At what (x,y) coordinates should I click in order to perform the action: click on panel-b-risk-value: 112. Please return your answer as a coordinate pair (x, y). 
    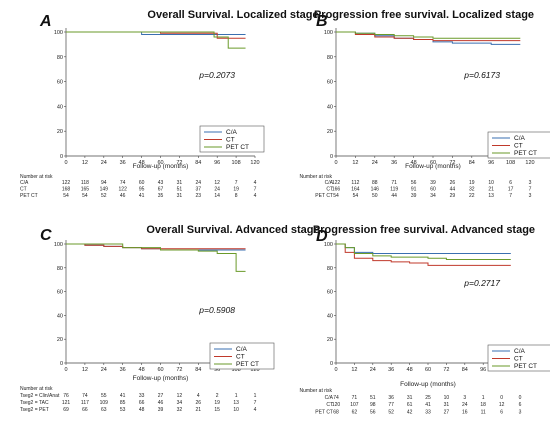
    Looking at the image, I should click on (355, 183).